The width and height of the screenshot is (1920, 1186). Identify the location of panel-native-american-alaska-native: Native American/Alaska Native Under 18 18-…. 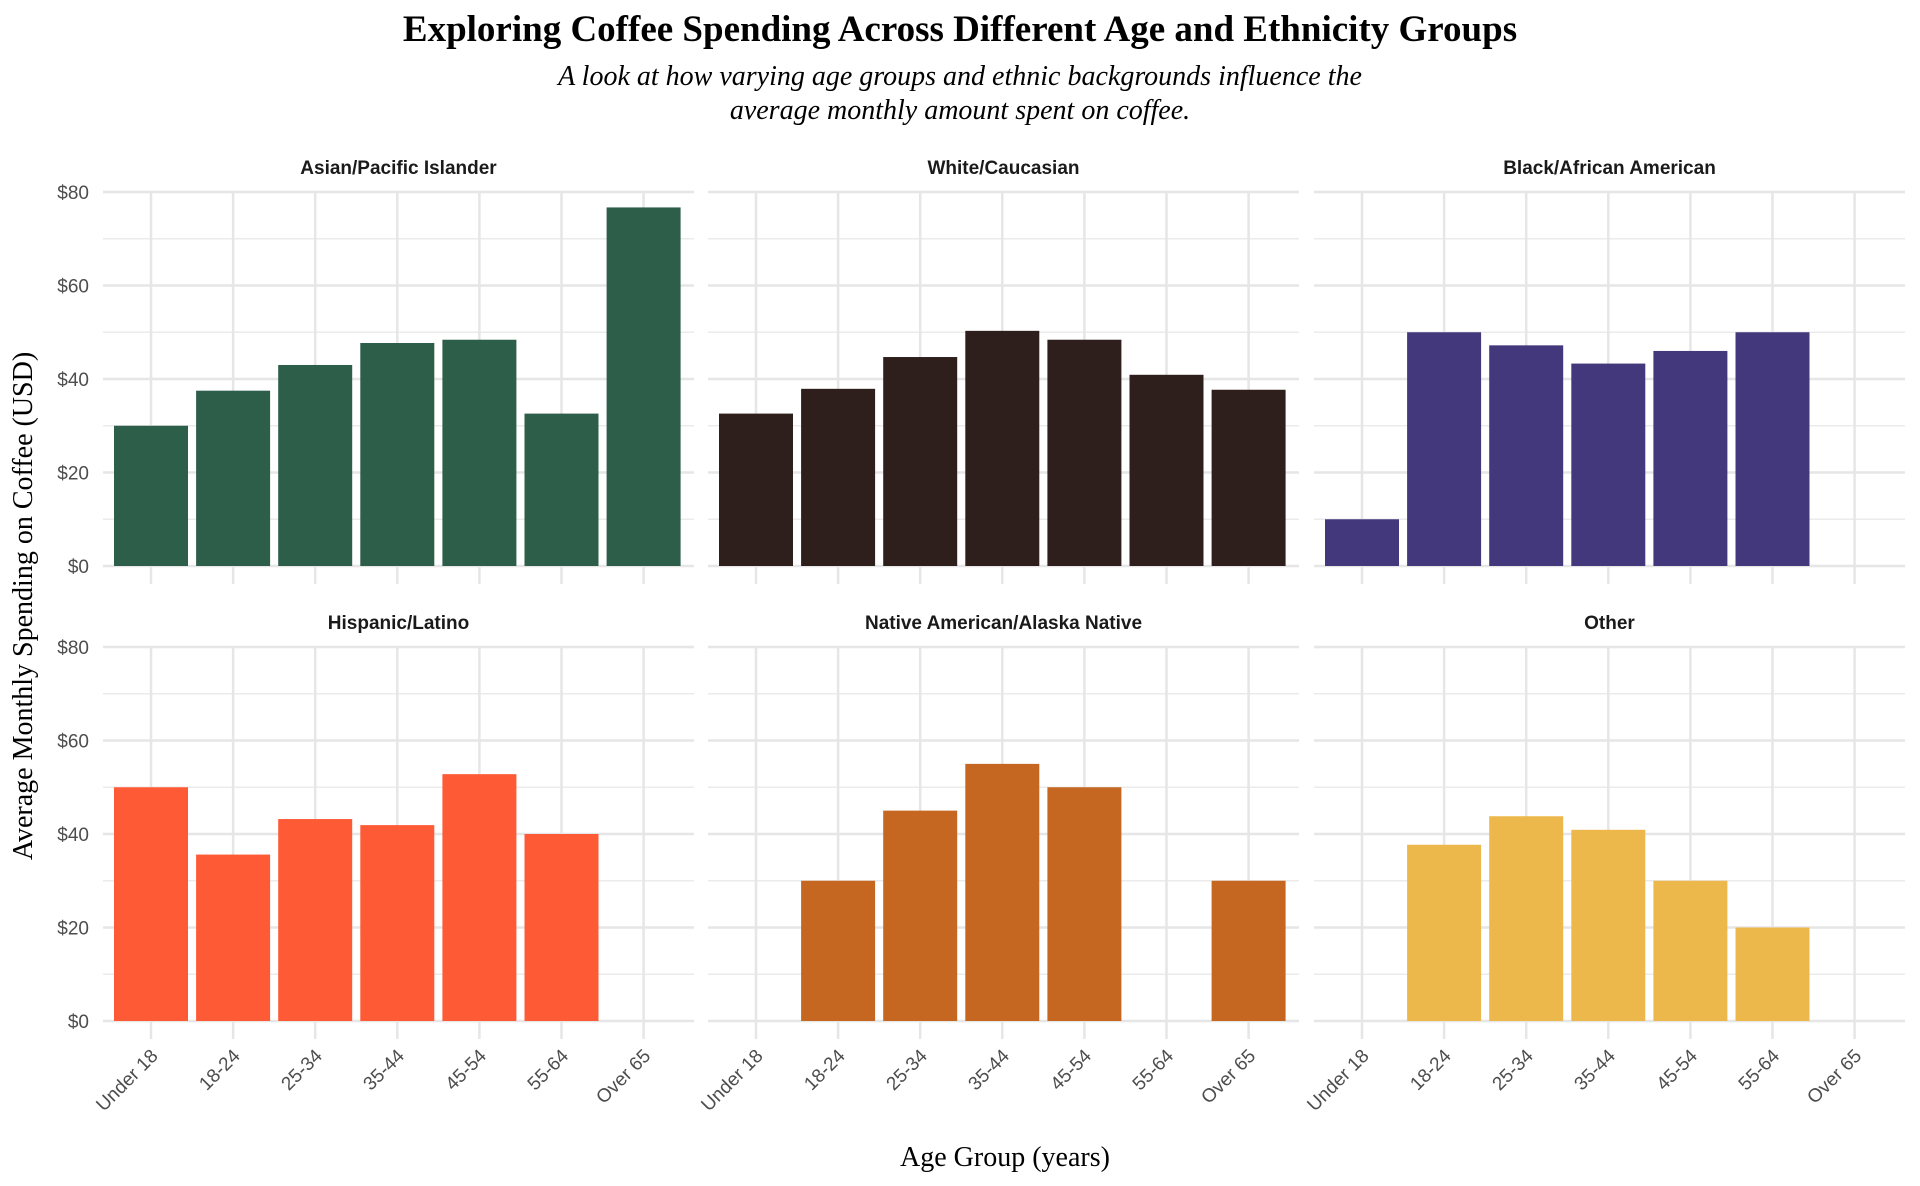
(998, 864).